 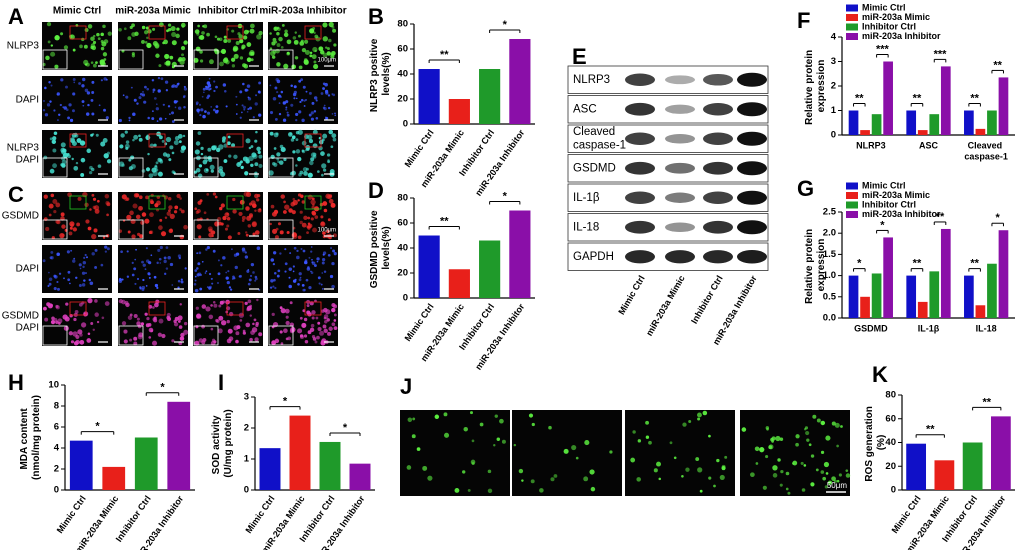 I want to click on y-axis-label: NLRP3 positive levels(%), so click(x=380, y=74).